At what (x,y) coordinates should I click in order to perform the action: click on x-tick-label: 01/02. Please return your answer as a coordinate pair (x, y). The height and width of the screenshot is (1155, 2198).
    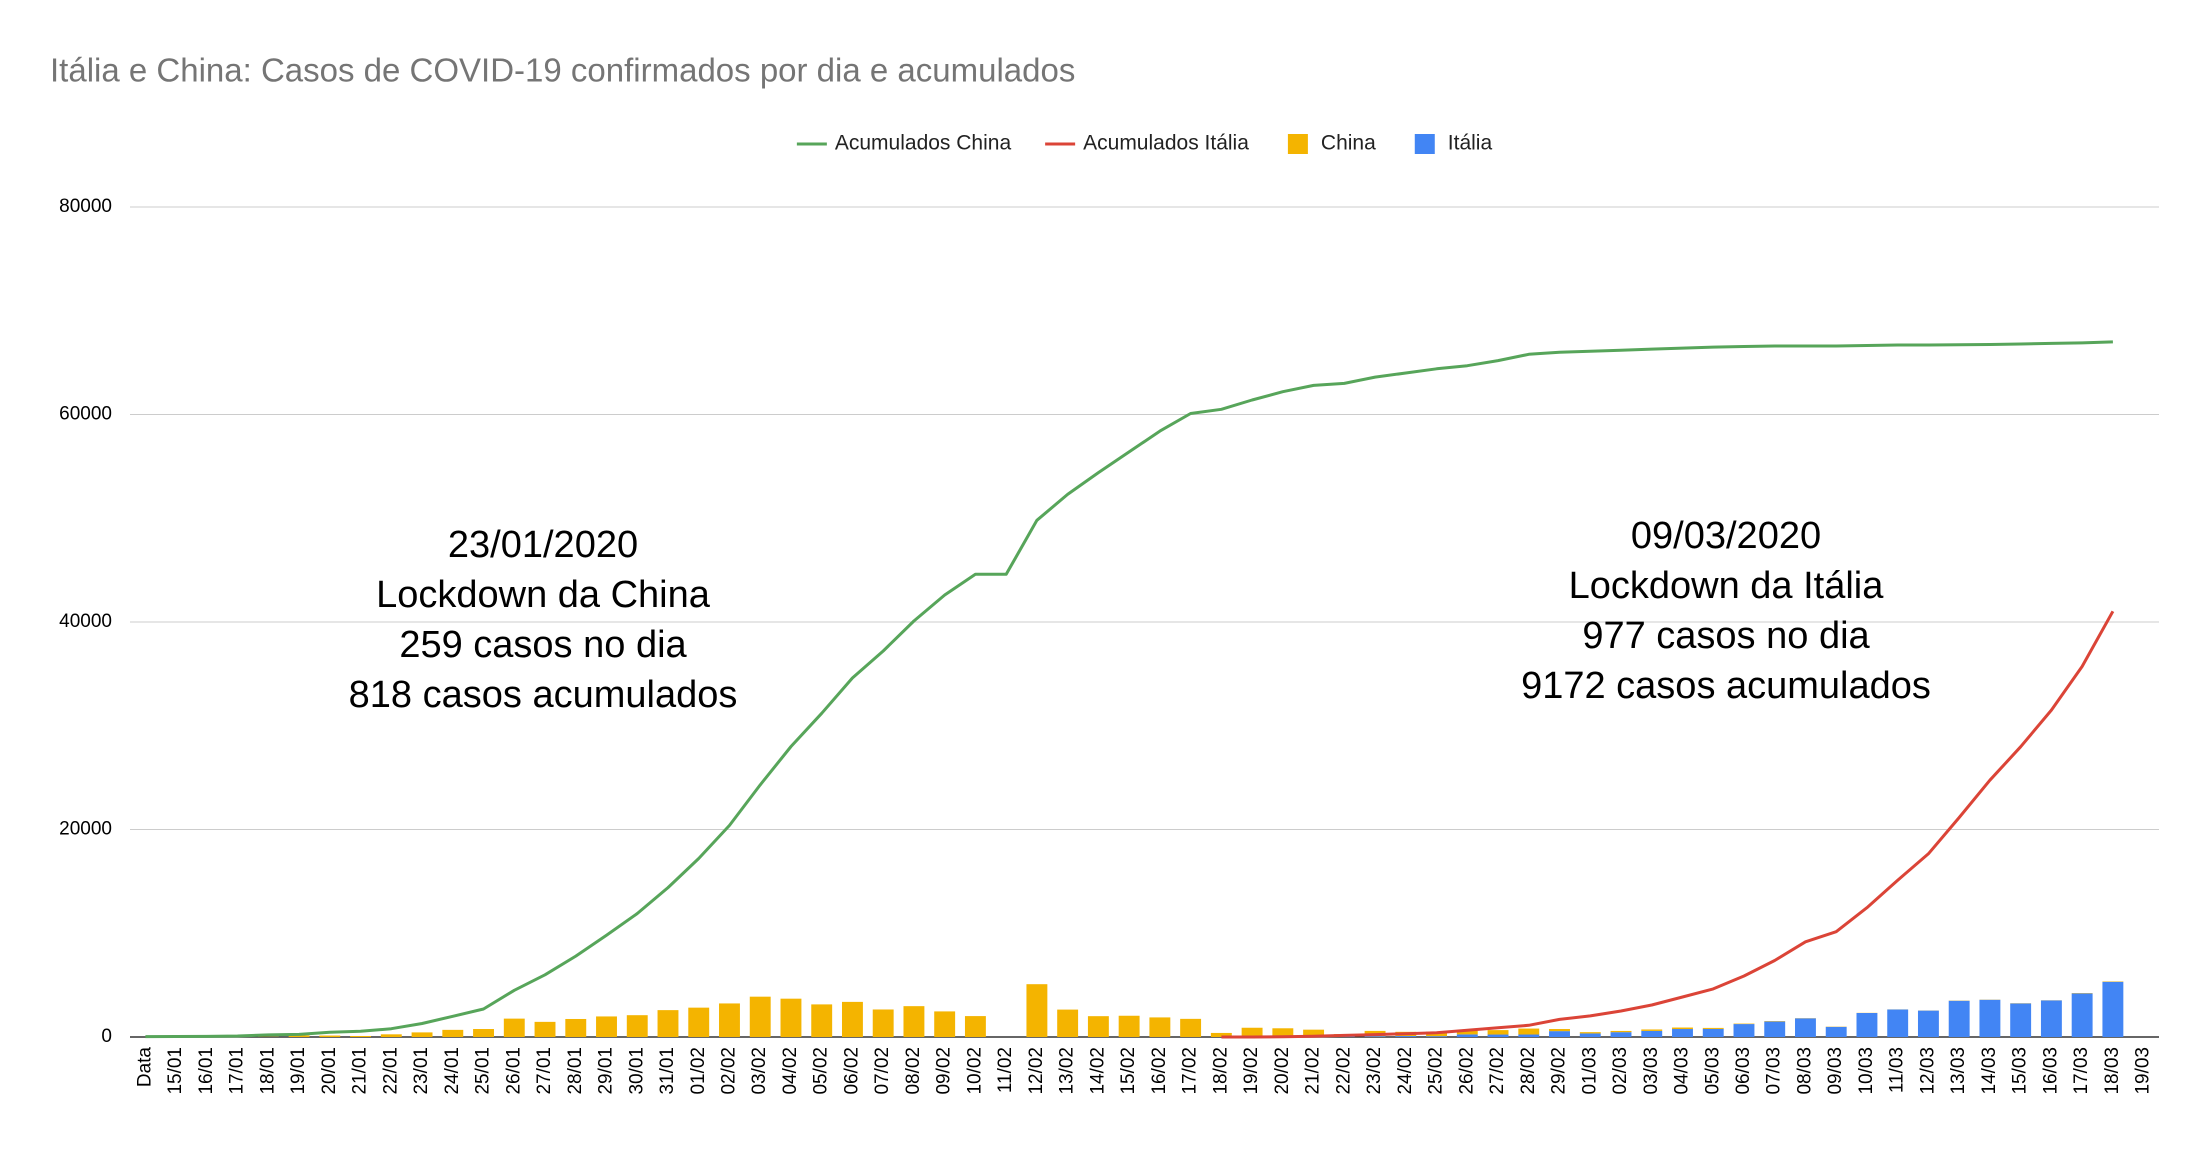
    Looking at the image, I should click on (698, 1071).